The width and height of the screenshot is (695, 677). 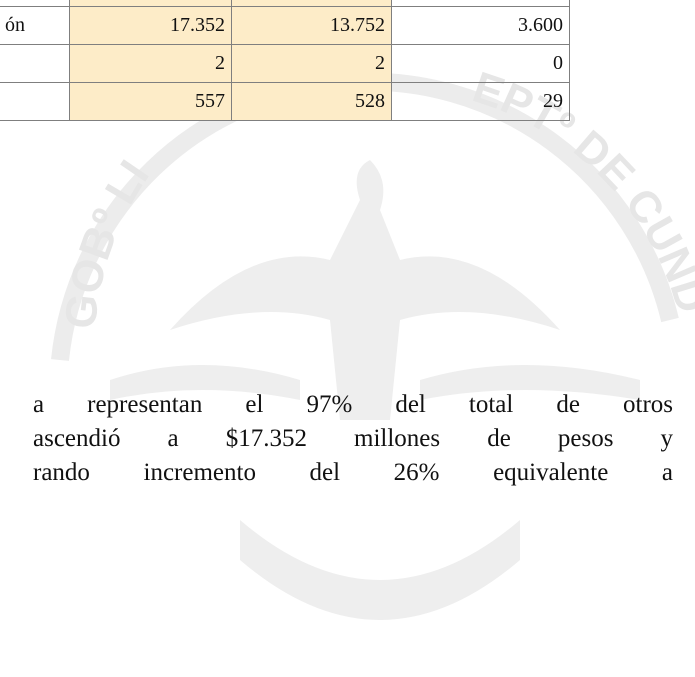 What do you see at coordinates (35, 25) in the screenshot?
I see `row-label: ón` at bounding box center [35, 25].